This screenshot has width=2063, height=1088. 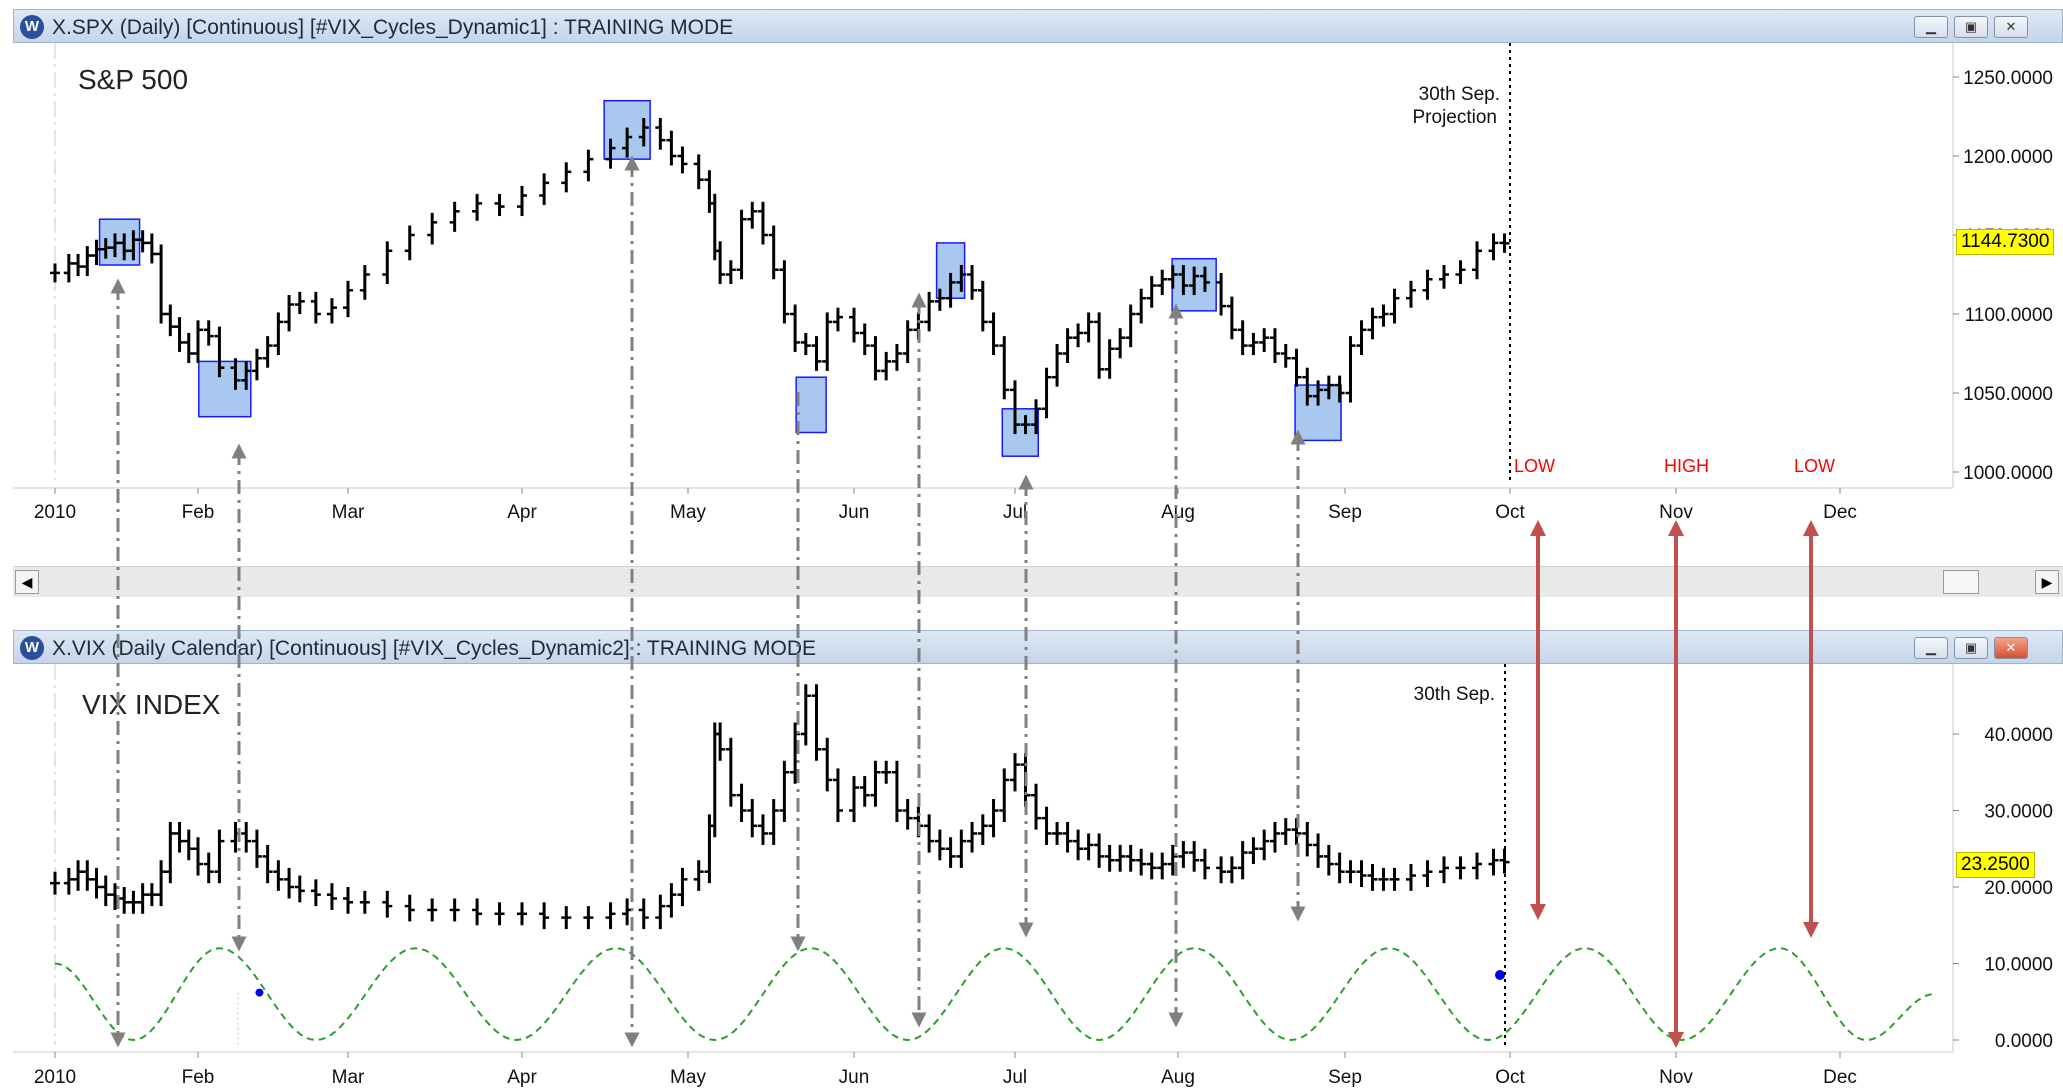 I want to click on spx-x-tick-label: Sep, so click(x=1345, y=512).